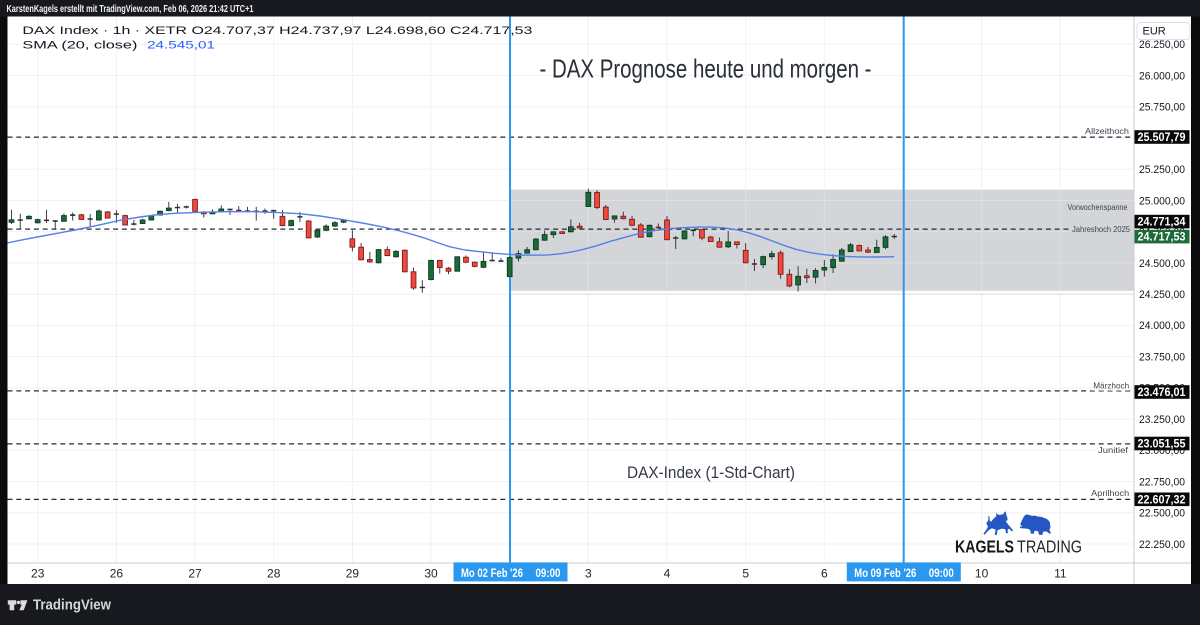  Describe the element at coordinates (195, 574) in the screenshot. I see `svg-text: 27` at that location.